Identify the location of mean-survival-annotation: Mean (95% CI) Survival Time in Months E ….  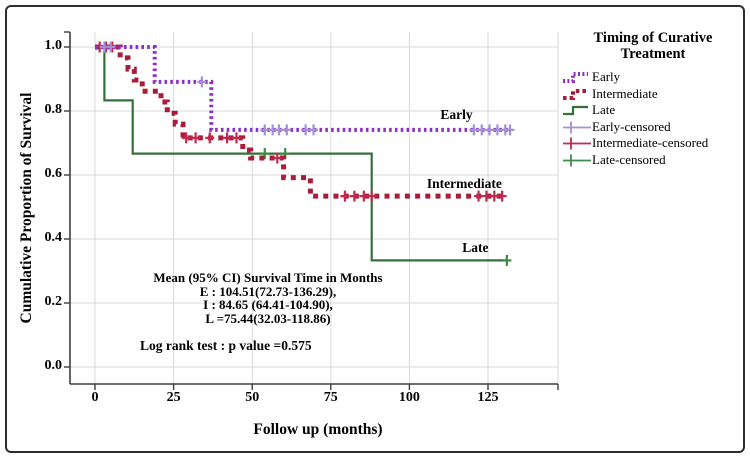
(268, 298).